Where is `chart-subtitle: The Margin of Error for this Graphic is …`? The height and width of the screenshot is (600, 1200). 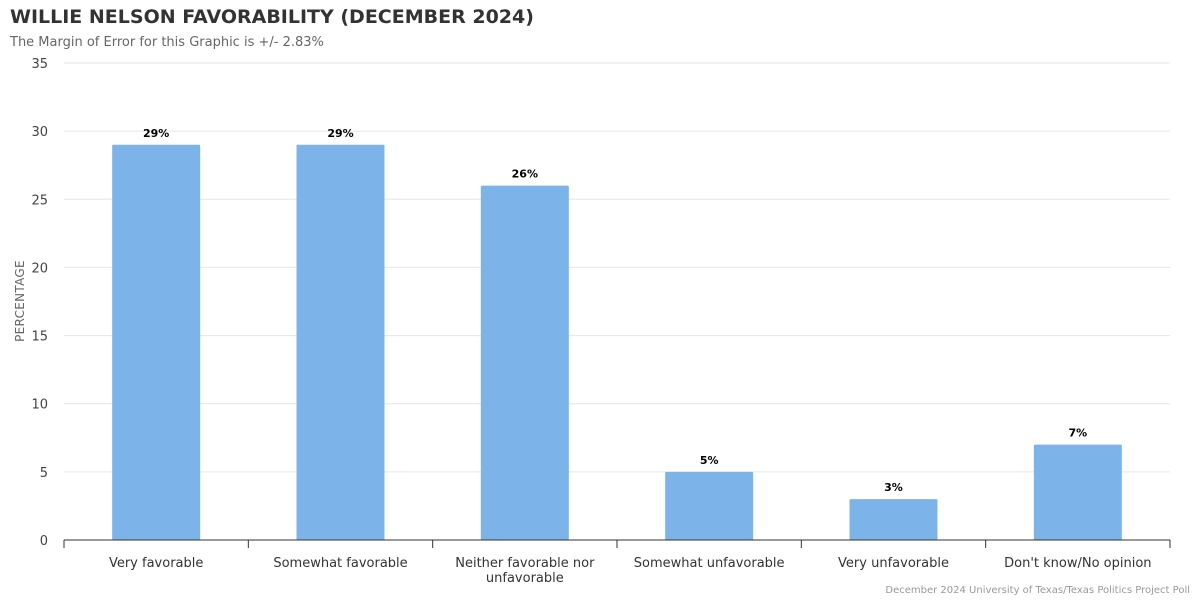 chart-subtitle: The Margin of Error for this Graphic is … is located at coordinates (167, 42).